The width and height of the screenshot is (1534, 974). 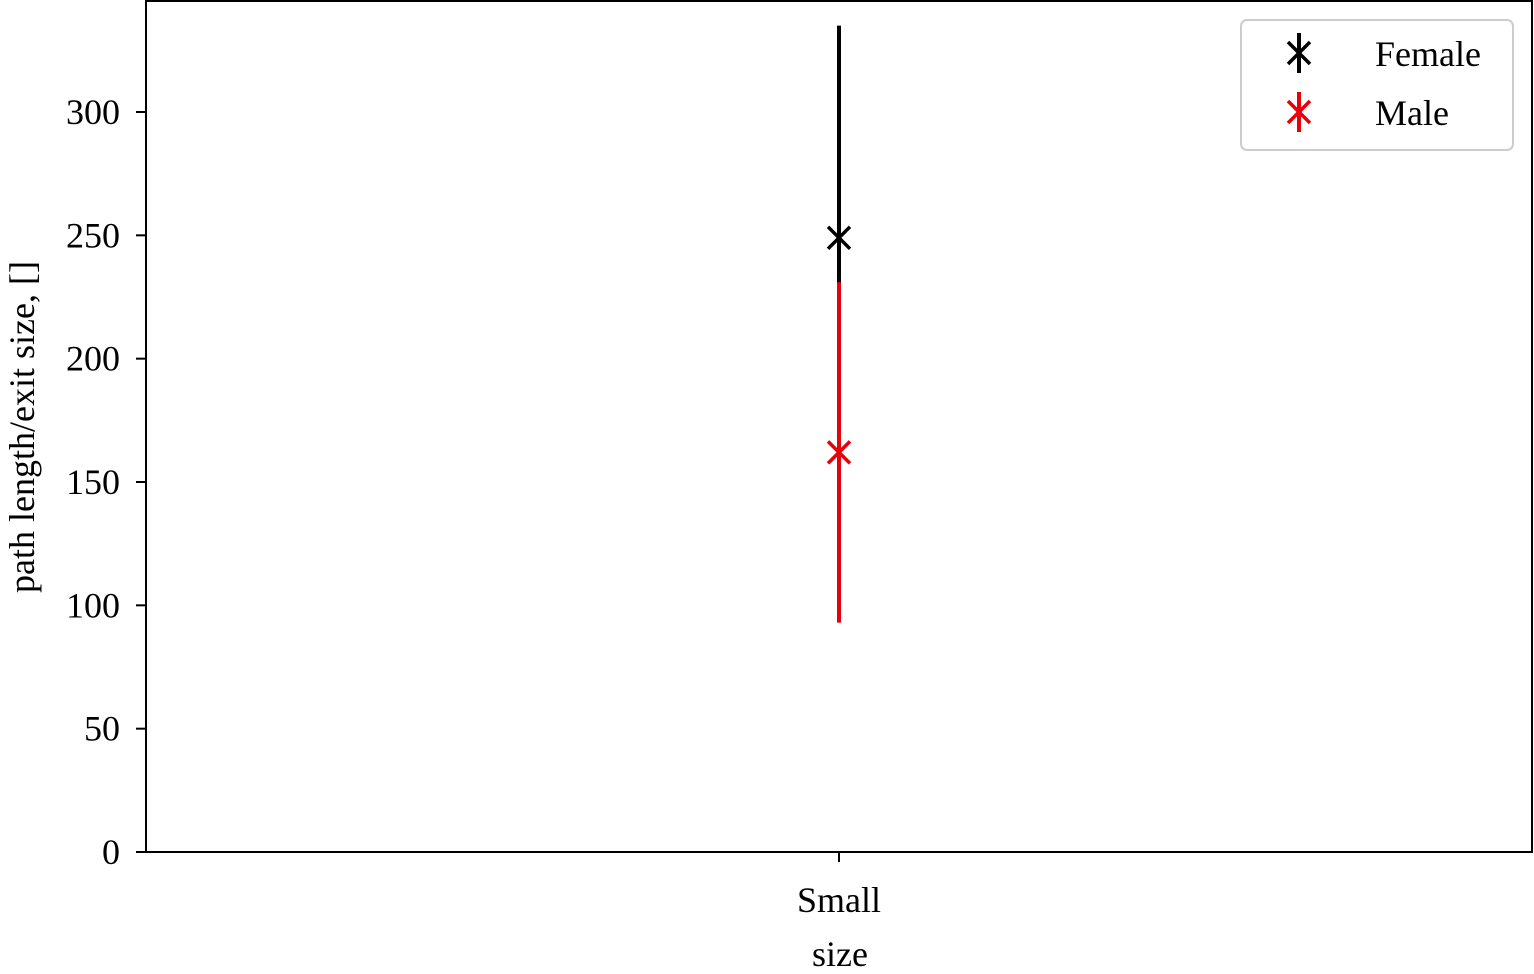 I want to click on y-tick-label: 100, so click(x=93, y=605).